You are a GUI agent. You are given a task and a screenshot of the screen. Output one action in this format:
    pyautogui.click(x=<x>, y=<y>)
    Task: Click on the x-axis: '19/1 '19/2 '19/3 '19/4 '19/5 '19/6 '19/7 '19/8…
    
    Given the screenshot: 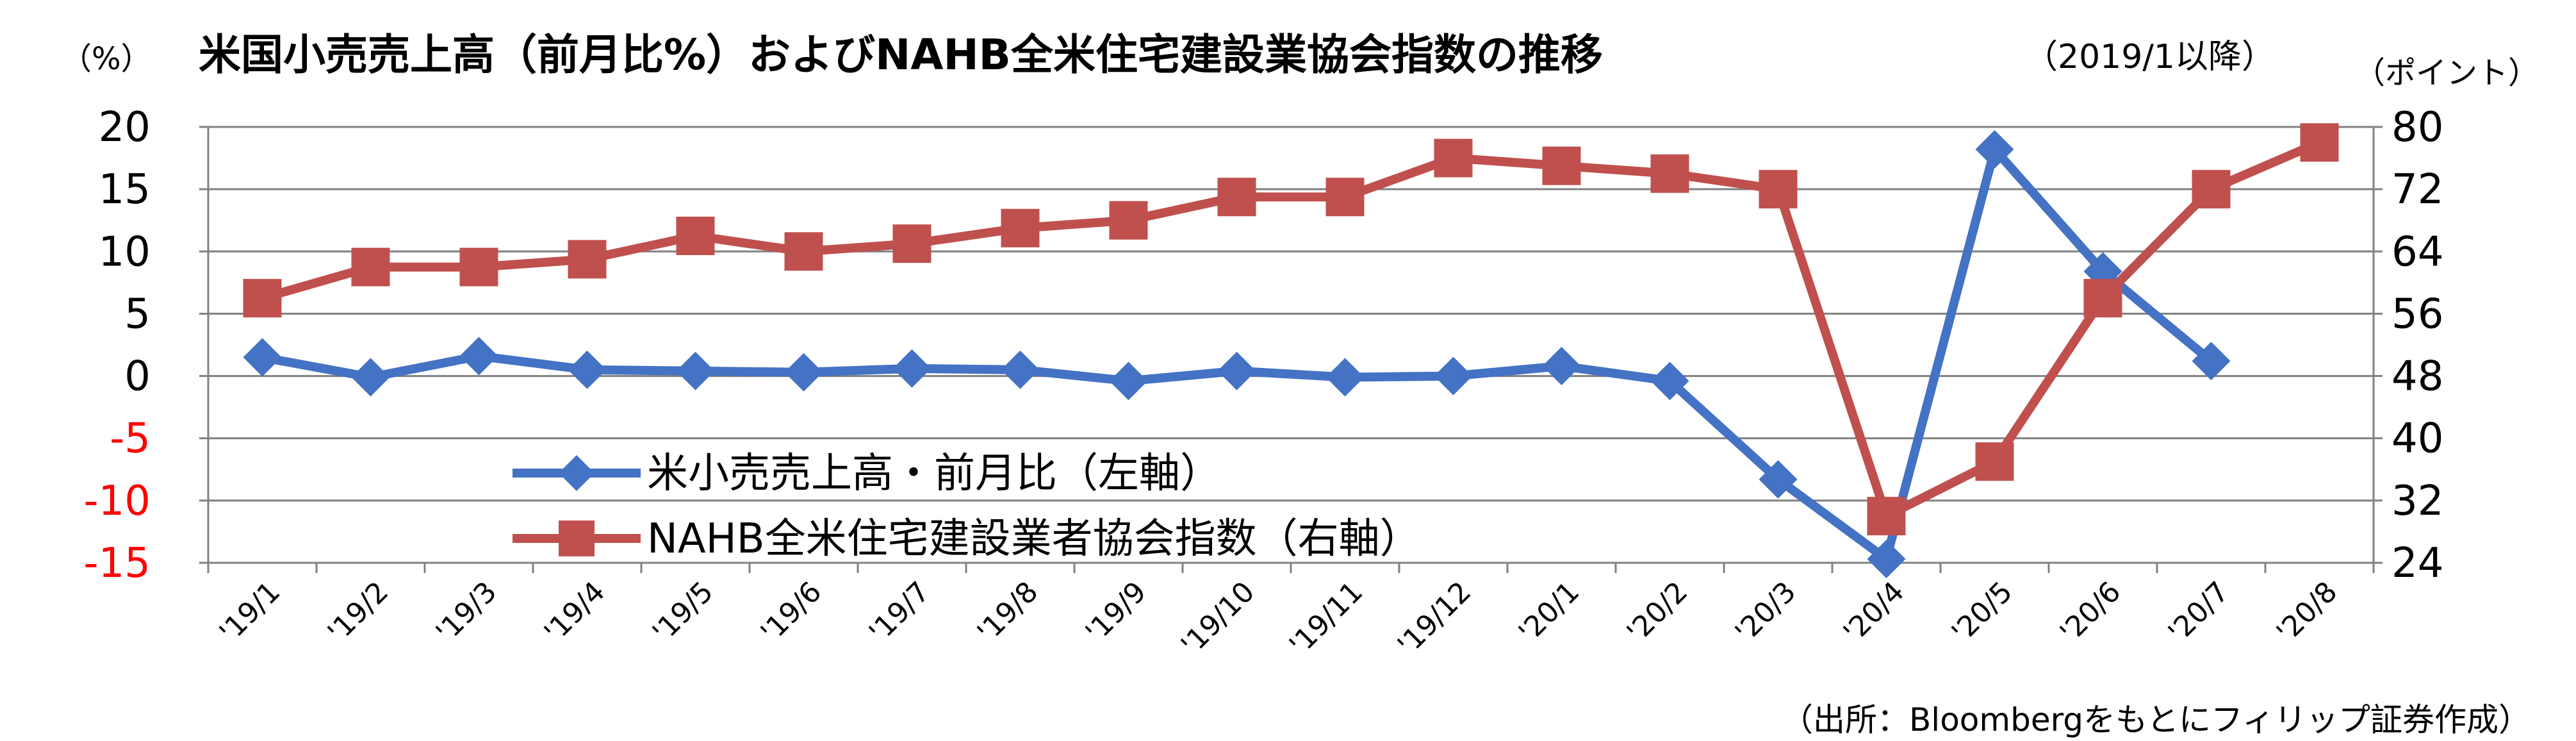 What is the action you would take?
    pyautogui.click(x=1291, y=612)
    